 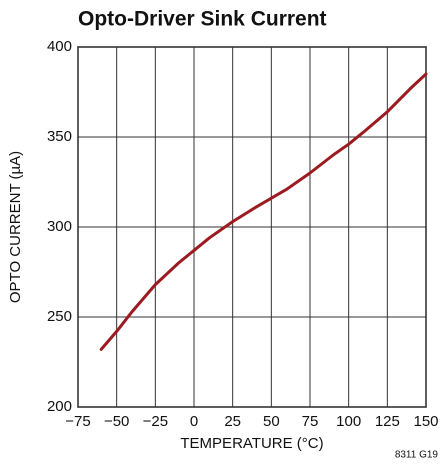 I want to click on x-tick-label: 25, so click(x=232, y=421).